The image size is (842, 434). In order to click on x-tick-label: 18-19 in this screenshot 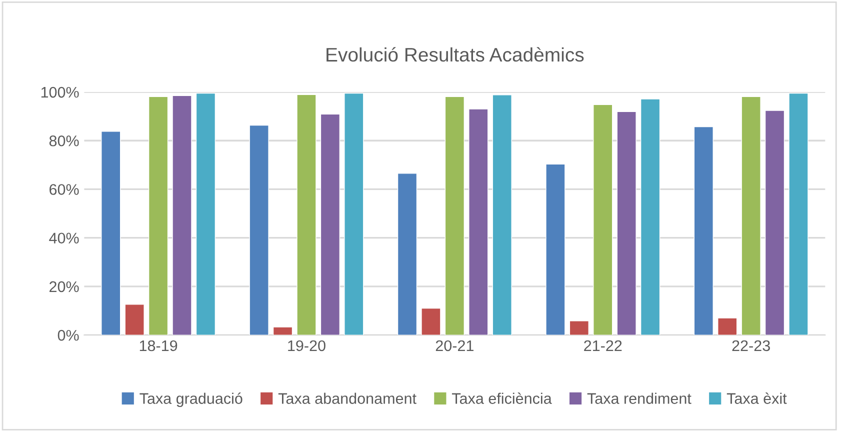, I will do `click(159, 346)`.